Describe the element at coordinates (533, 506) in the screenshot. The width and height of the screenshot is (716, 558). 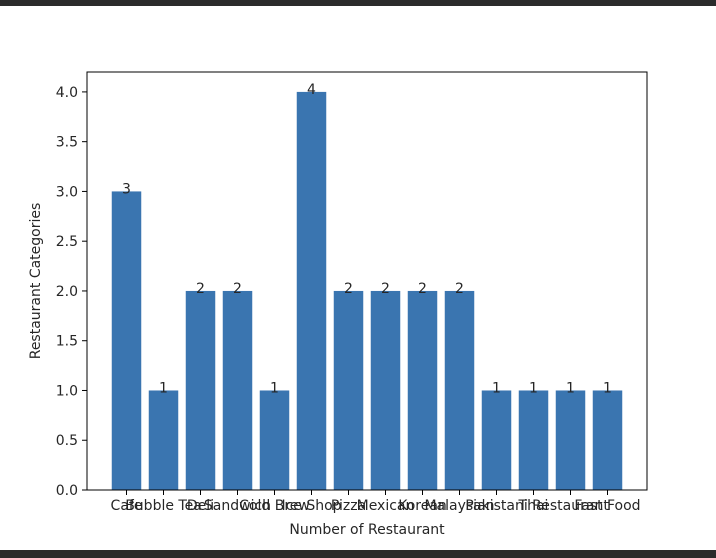
I see `x-tick-label: Thai` at that location.